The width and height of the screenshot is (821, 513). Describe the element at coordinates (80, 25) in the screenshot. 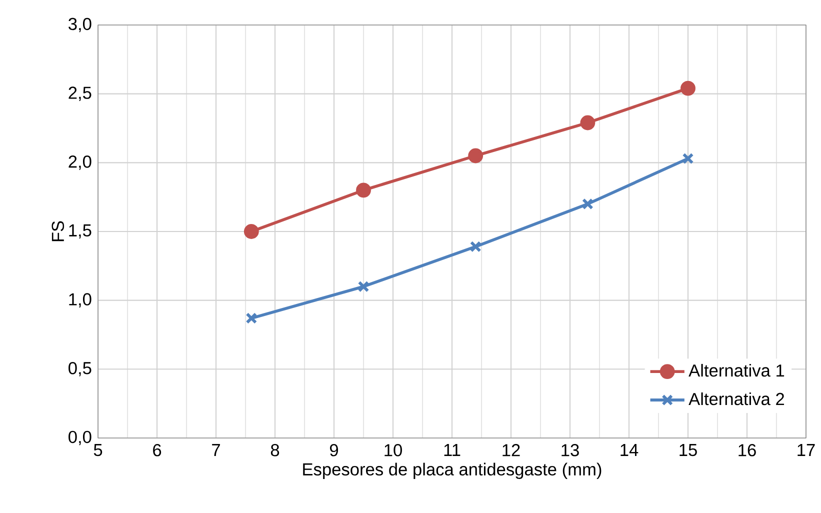

I see `y-tick-label: 3,0` at that location.